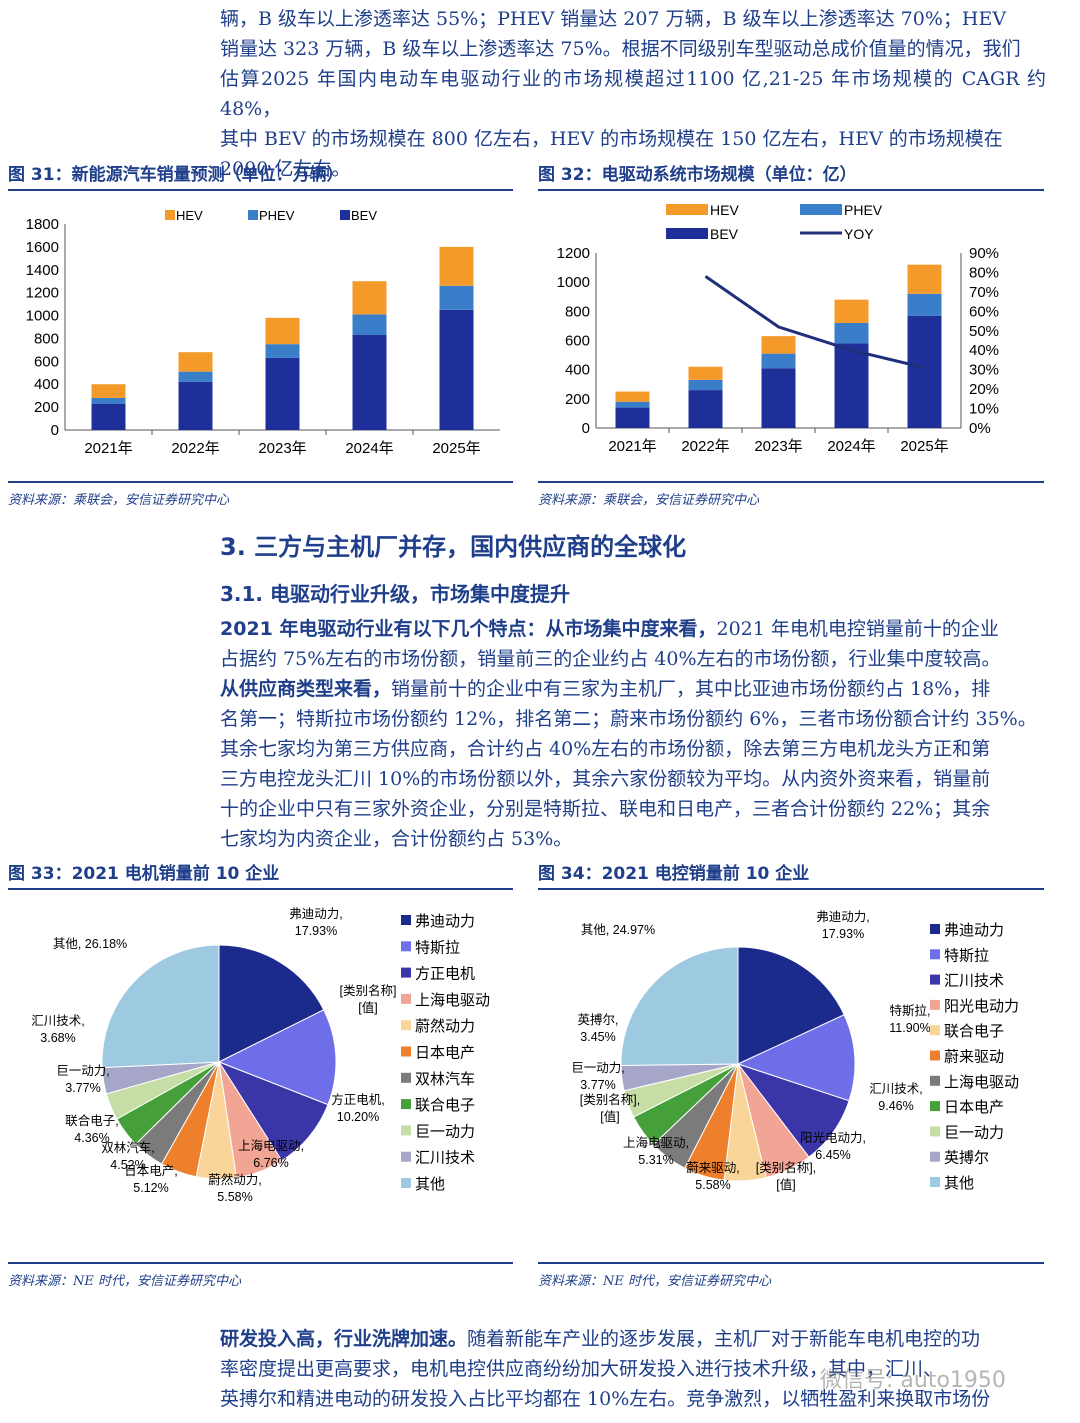  Describe the element at coordinates (984, 389) in the screenshot. I see `y2-tick-label: 20%` at that location.